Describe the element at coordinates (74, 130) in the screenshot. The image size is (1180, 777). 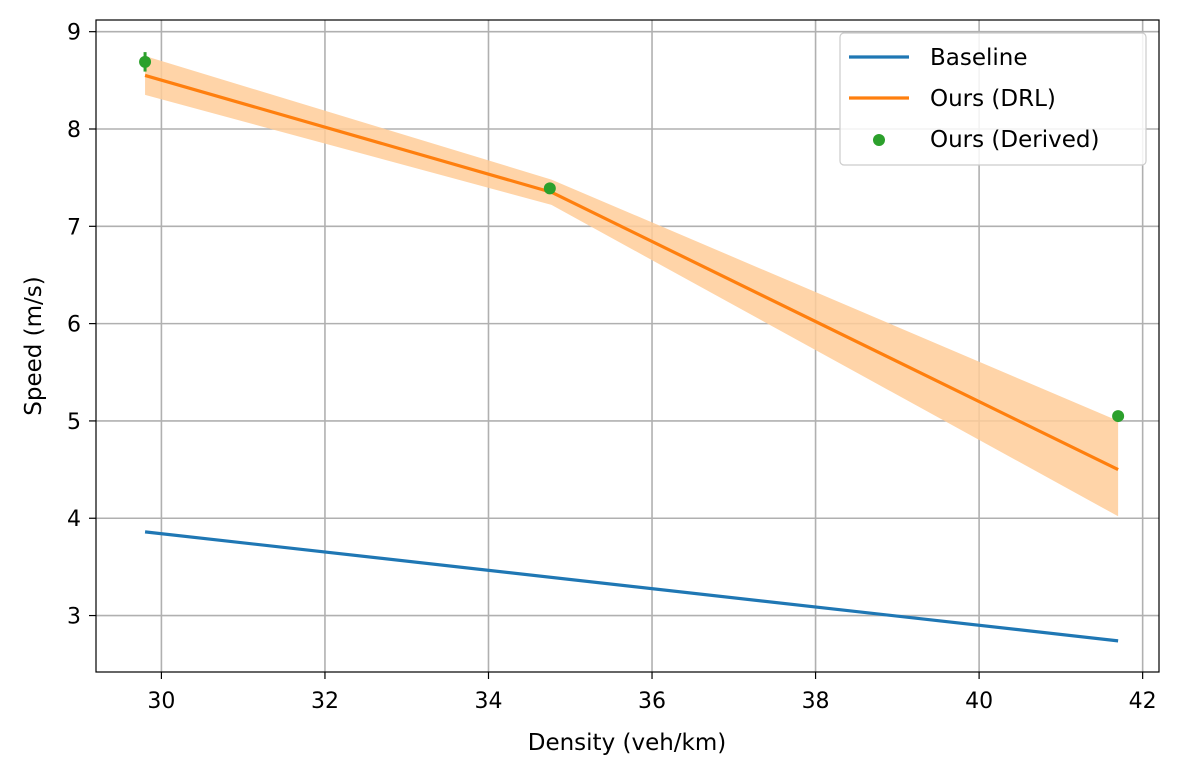
I see `y-tick-label: 8` at that location.